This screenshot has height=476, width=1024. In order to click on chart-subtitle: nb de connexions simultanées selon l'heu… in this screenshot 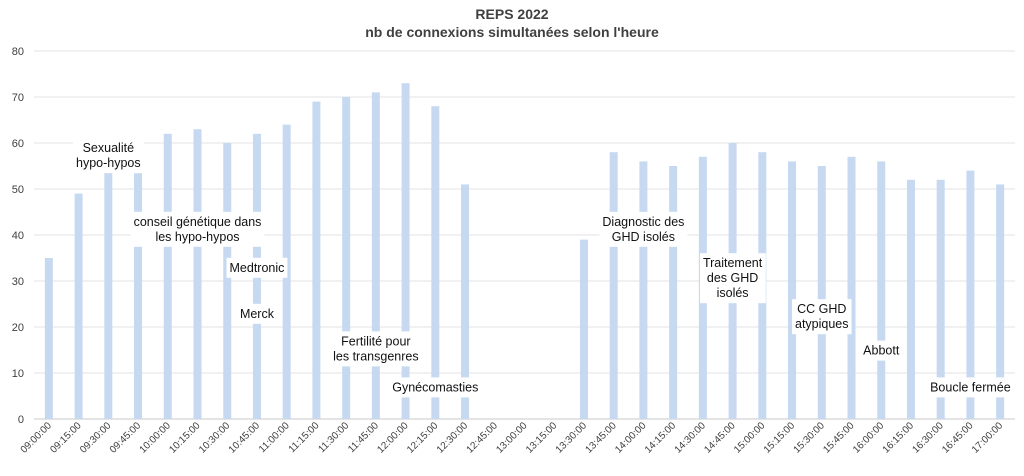, I will do `click(512, 32)`.